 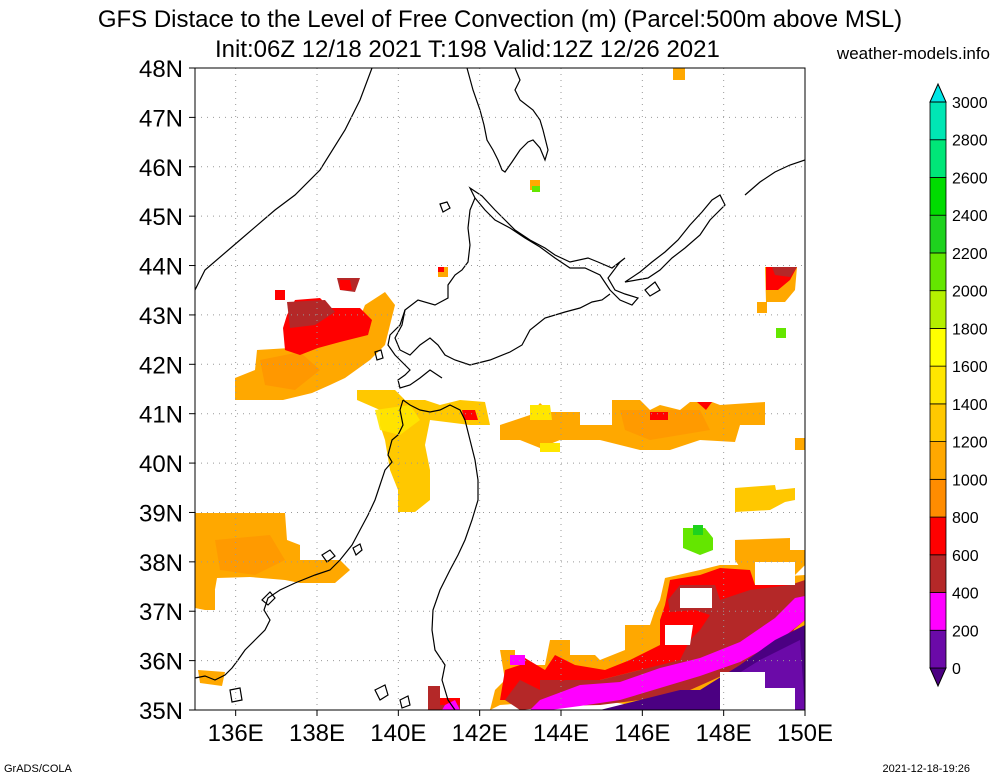 I want to click on colorbar-label: 1000, so click(x=970, y=480).